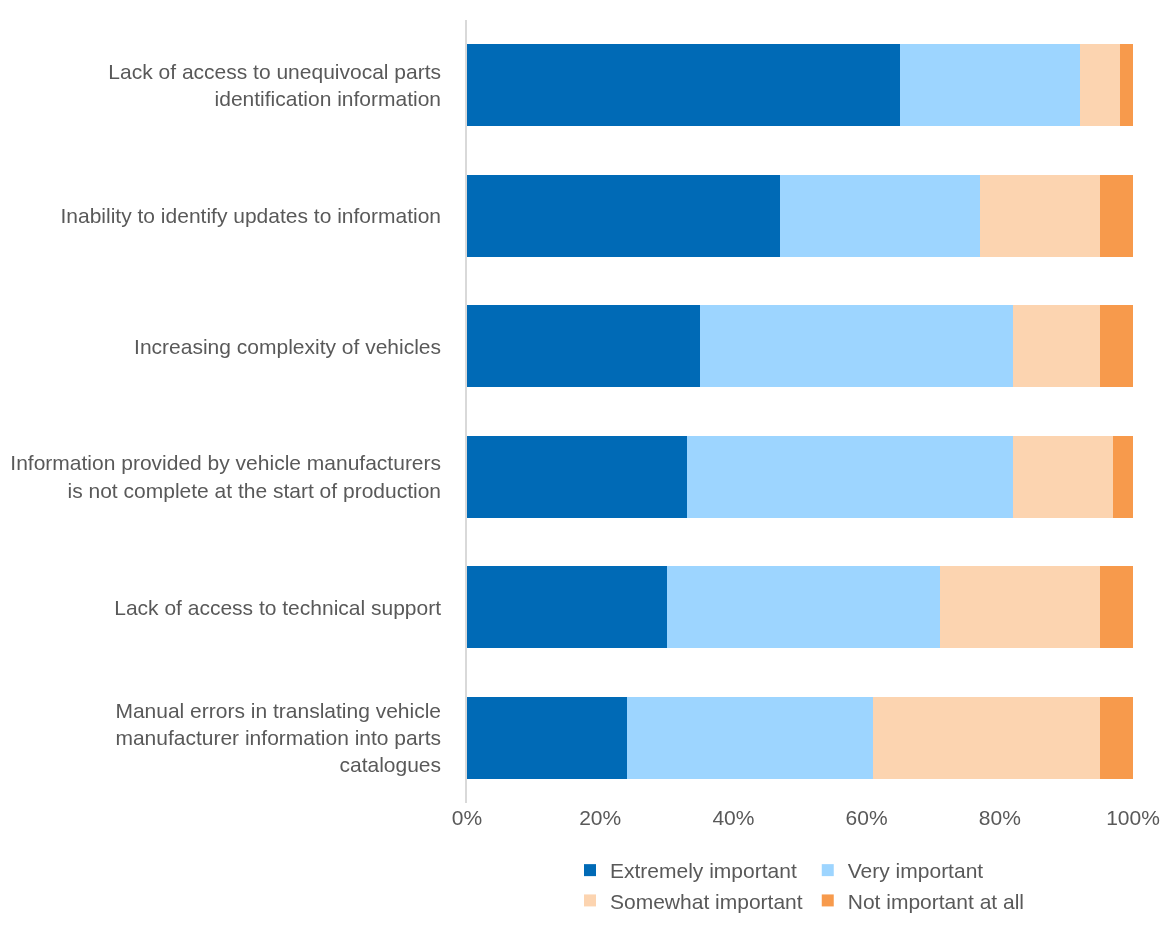 The width and height of the screenshot is (1173, 931). Describe the element at coordinates (600, 817) in the screenshot. I see `x-tick-label: 20%` at that location.